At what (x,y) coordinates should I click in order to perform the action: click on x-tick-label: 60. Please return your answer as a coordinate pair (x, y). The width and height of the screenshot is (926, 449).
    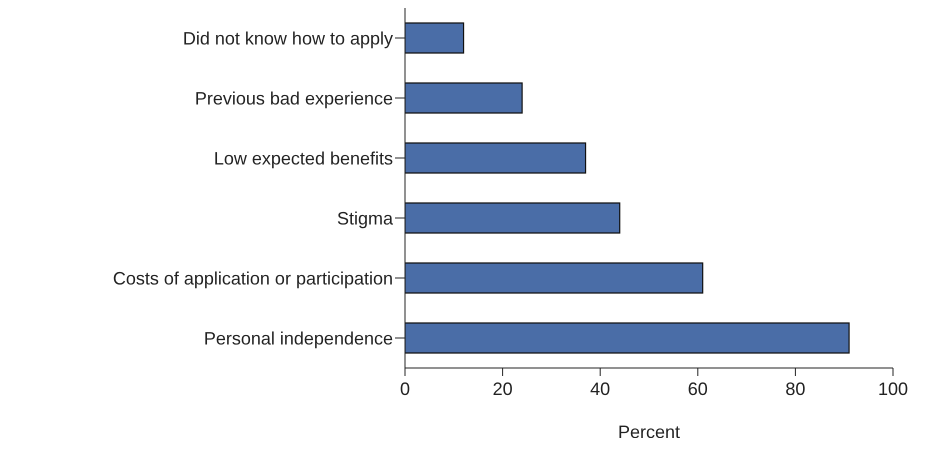
    Looking at the image, I should click on (698, 388).